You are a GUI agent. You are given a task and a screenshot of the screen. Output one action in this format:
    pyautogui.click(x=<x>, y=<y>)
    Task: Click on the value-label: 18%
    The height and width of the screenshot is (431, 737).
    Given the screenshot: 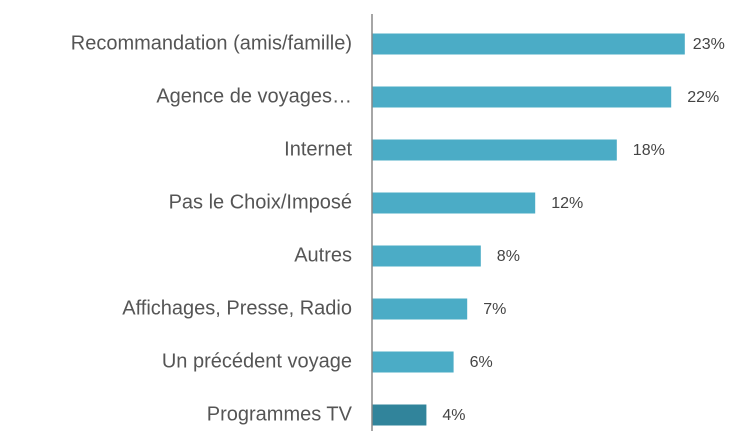 What is the action you would take?
    pyautogui.click(x=649, y=150)
    